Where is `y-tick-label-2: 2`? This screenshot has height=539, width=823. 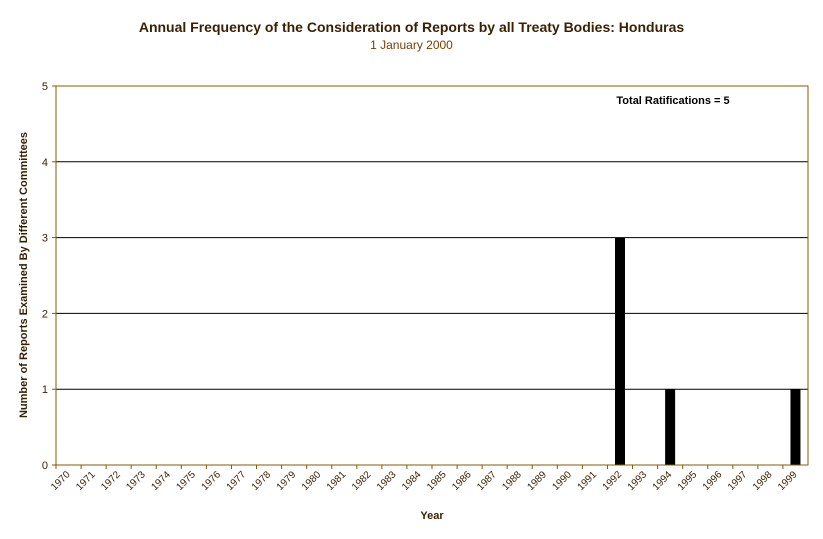 y-tick-label-2: 2 is located at coordinates (45, 314).